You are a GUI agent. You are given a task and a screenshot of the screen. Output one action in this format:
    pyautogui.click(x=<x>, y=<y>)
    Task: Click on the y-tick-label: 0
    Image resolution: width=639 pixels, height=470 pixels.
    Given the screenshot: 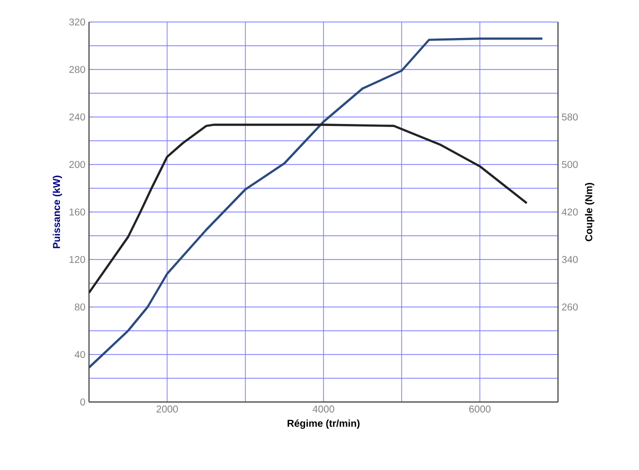 What is the action you would take?
    pyautogui.click(x=83, y=402)
    